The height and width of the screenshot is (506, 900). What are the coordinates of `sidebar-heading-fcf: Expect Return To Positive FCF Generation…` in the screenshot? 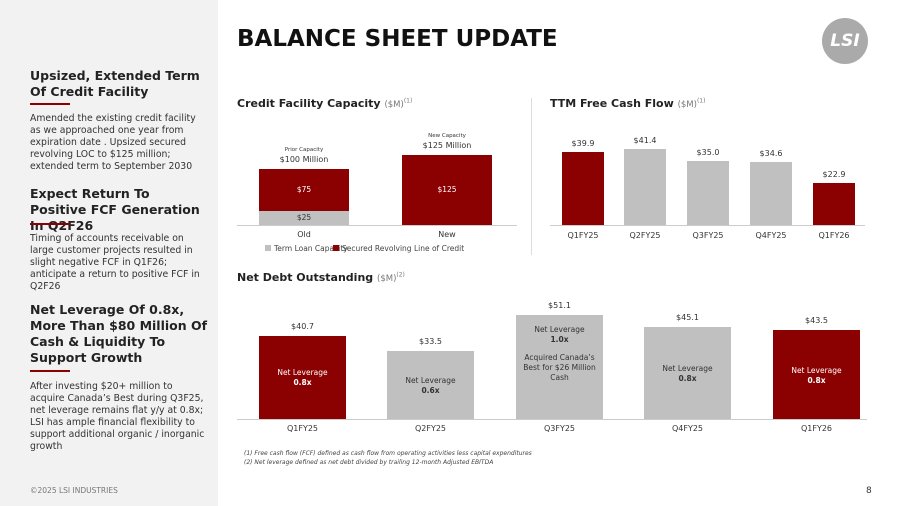 It's located at (115, 209).